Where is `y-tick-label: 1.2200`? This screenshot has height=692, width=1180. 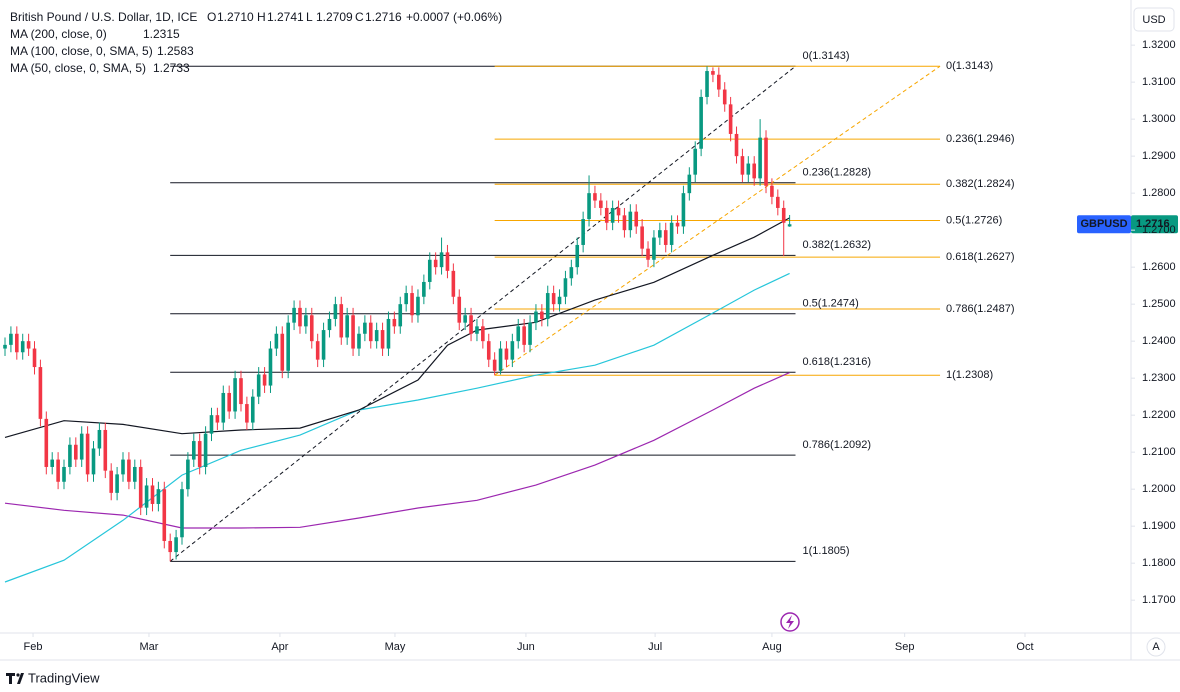
y-tick-label: 1.2200 is located at coordinates (1159, 415).